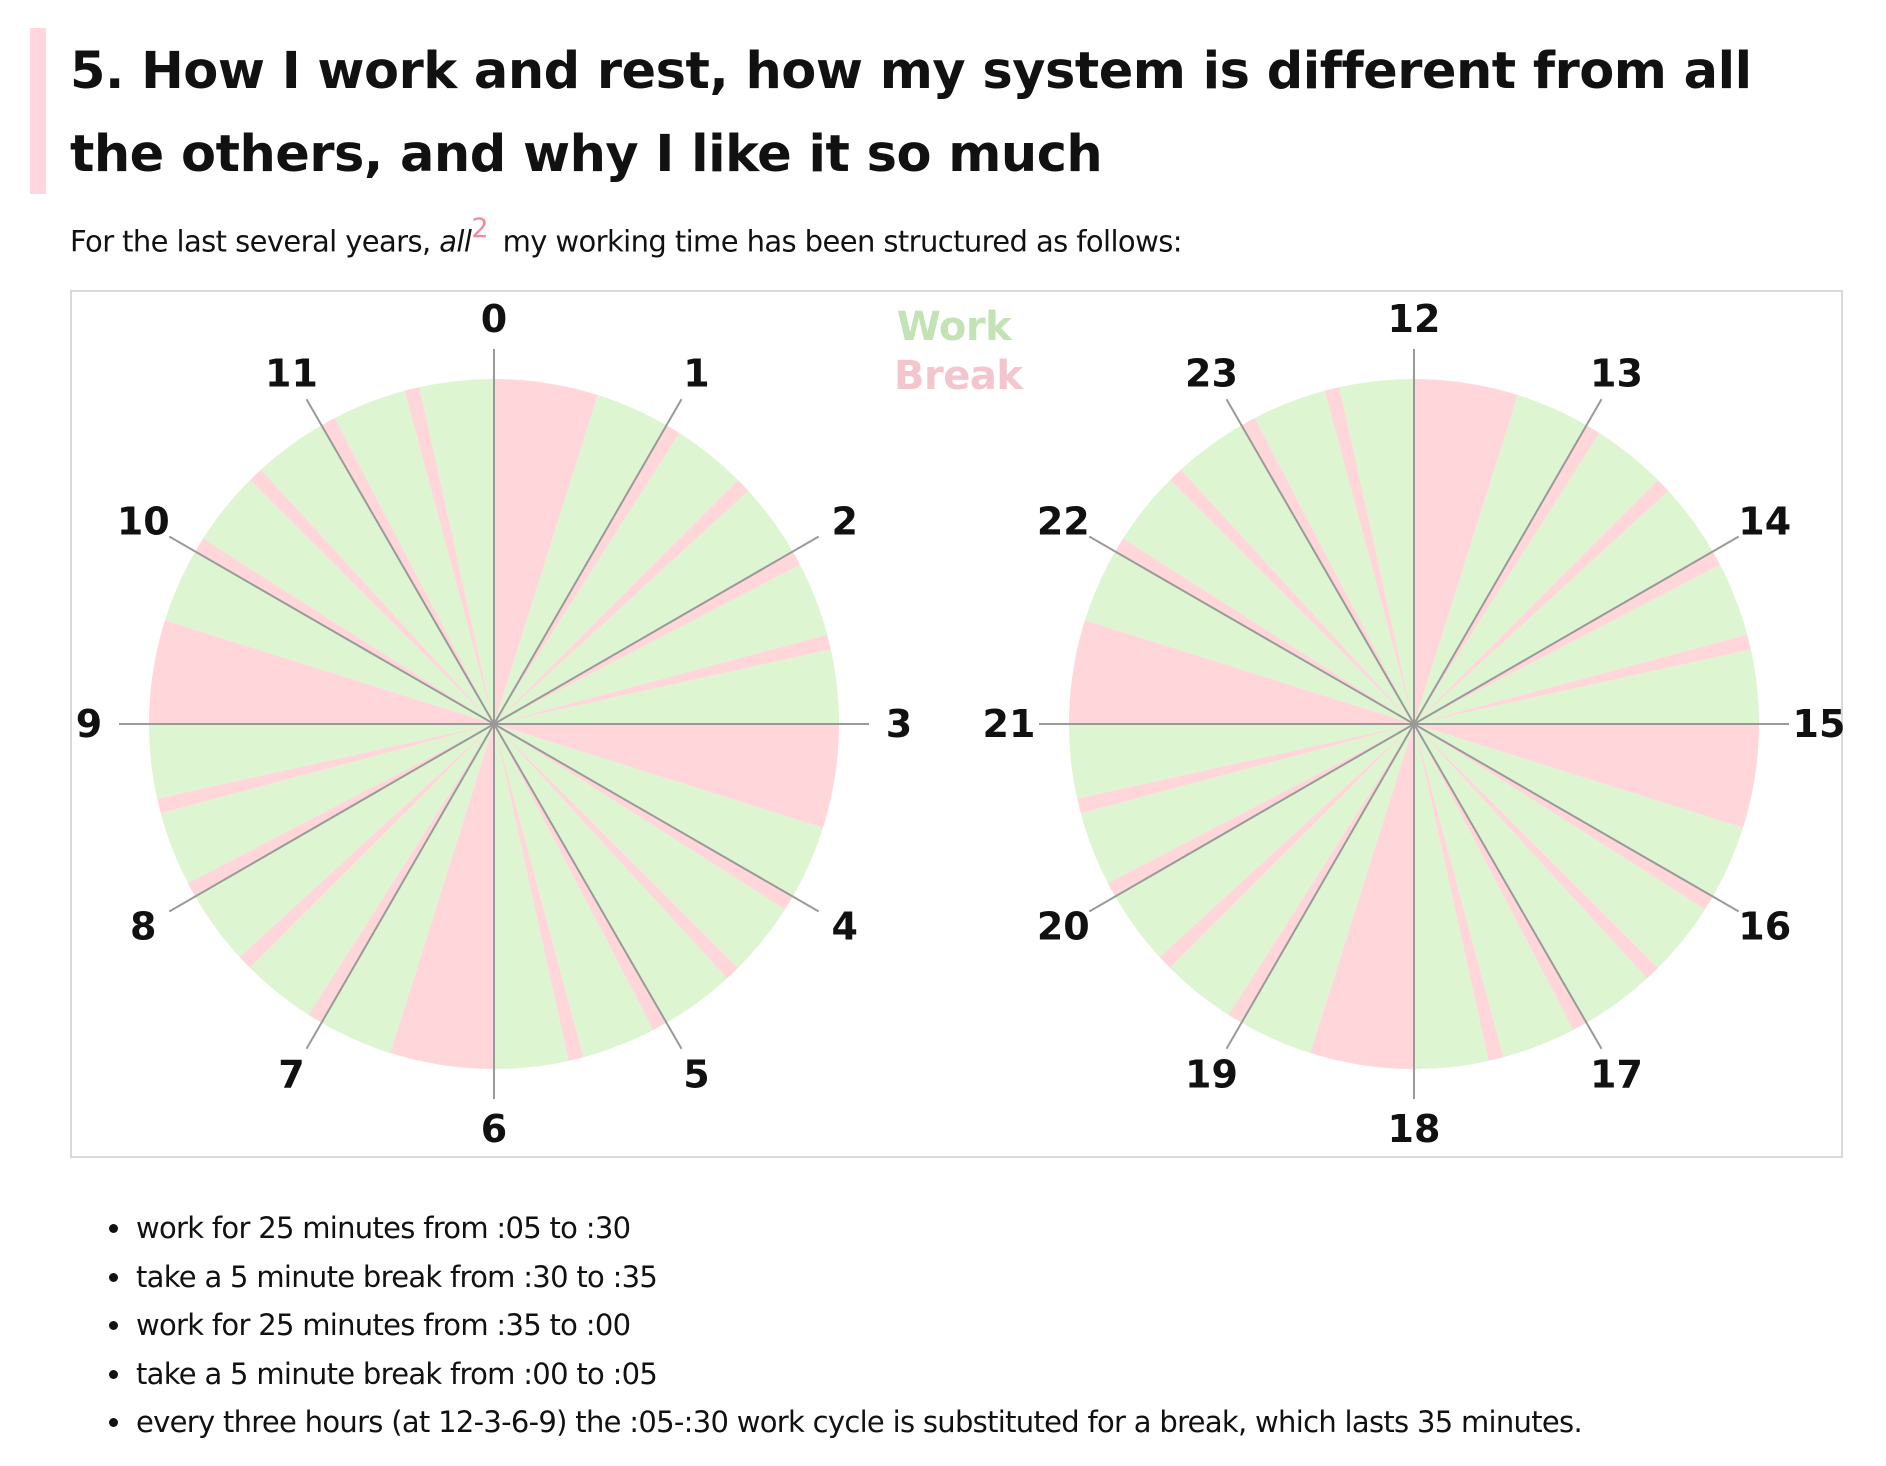  Describe the element at coordinates (845, 522) in the screenshot. I see `hour-label: 2` at that location.